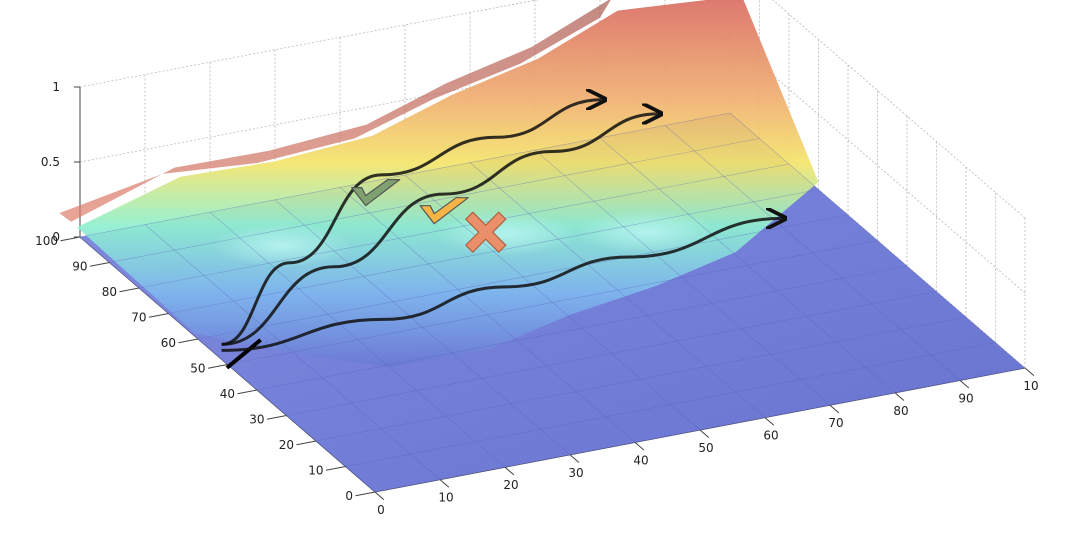 Image resolution: width=1070 pixels, height=545 pixels. Describe the element at coordinates (79, 267) in the screenshot. I see `y-tick-label: 90` at that location.